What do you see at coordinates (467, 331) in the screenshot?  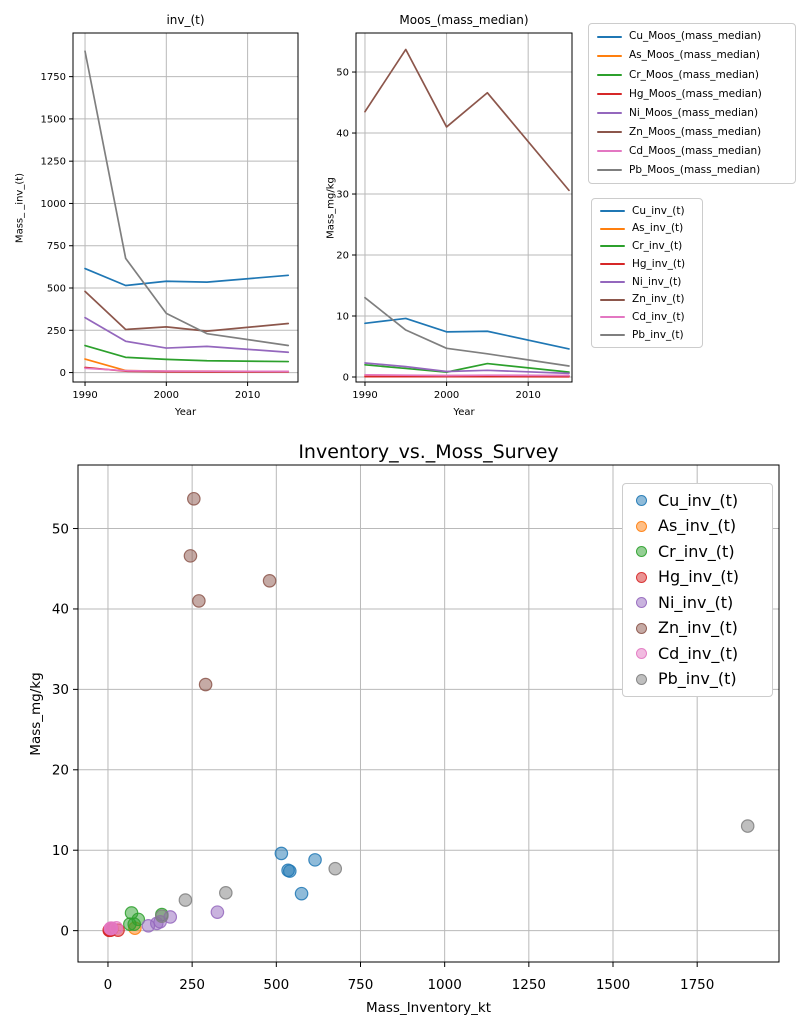 I see `series-line-Pb_Moos_(mass_median)` at bounding box center [467, 331].